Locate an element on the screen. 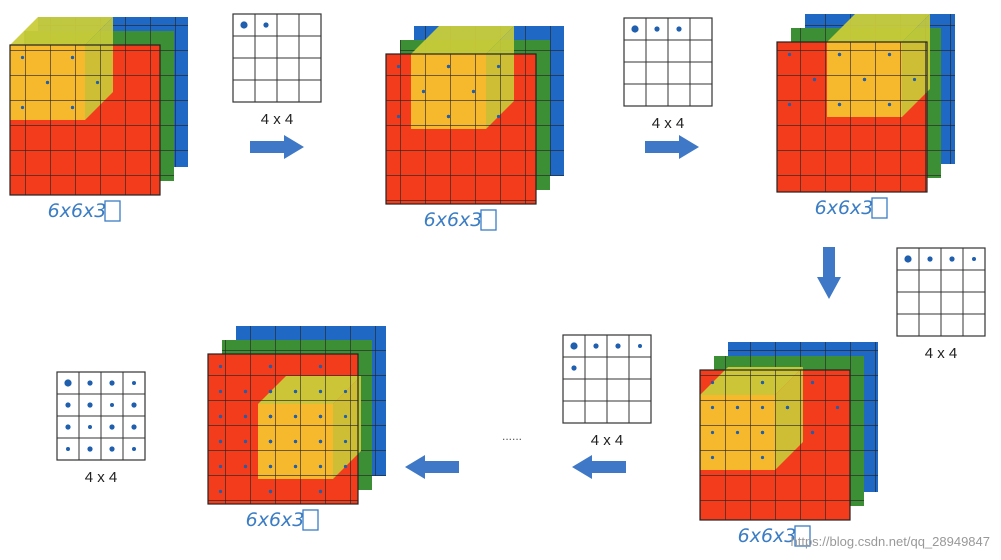  input-volume-step-4: 6x6x3 is located at coordinates (788, 444).